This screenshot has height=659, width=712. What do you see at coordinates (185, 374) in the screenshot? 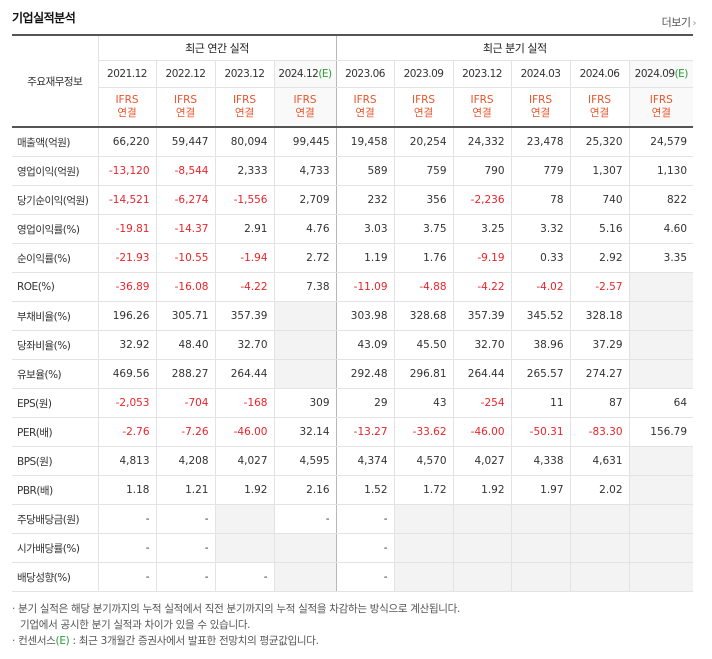
I see `table-cell: 288.27` at bounding box center [185, 374].